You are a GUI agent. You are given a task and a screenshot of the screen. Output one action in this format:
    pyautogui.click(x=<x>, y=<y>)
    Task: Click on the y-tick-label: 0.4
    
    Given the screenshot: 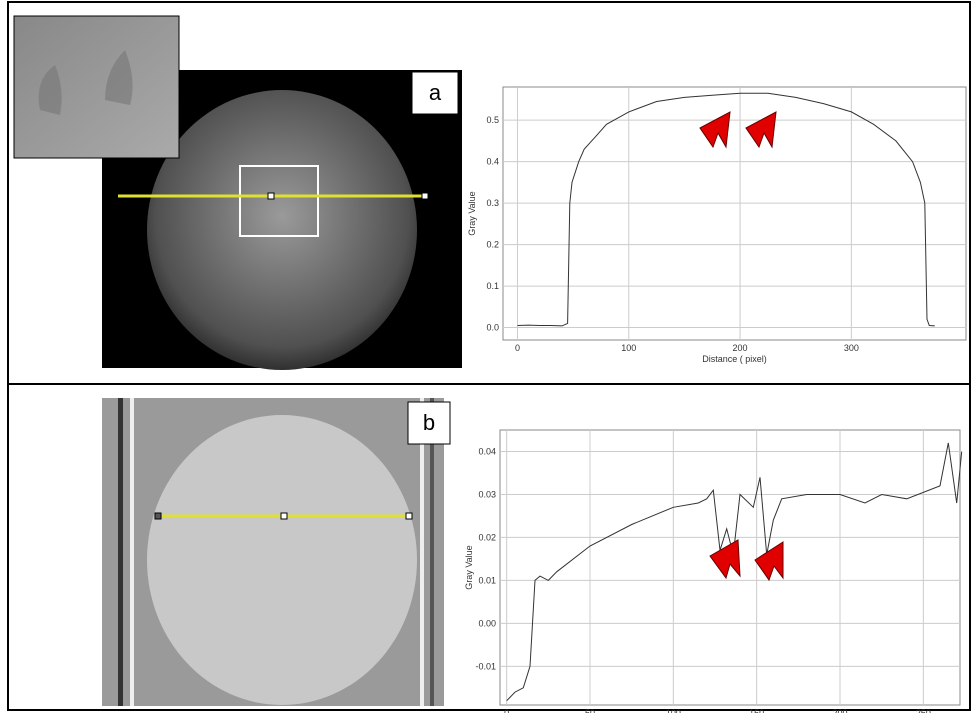 What is the action you would take?
    pyautogui.click(x=492, y=162)
    